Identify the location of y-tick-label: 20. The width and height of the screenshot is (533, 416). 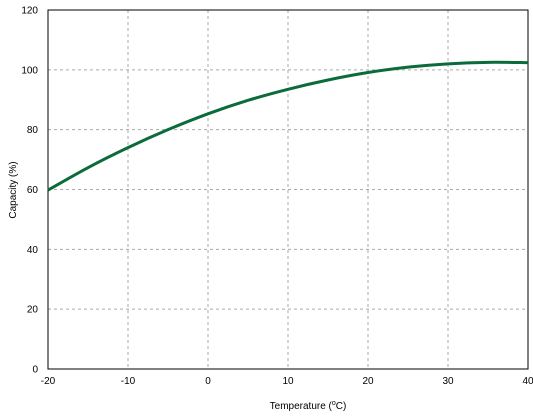
(33, 310).